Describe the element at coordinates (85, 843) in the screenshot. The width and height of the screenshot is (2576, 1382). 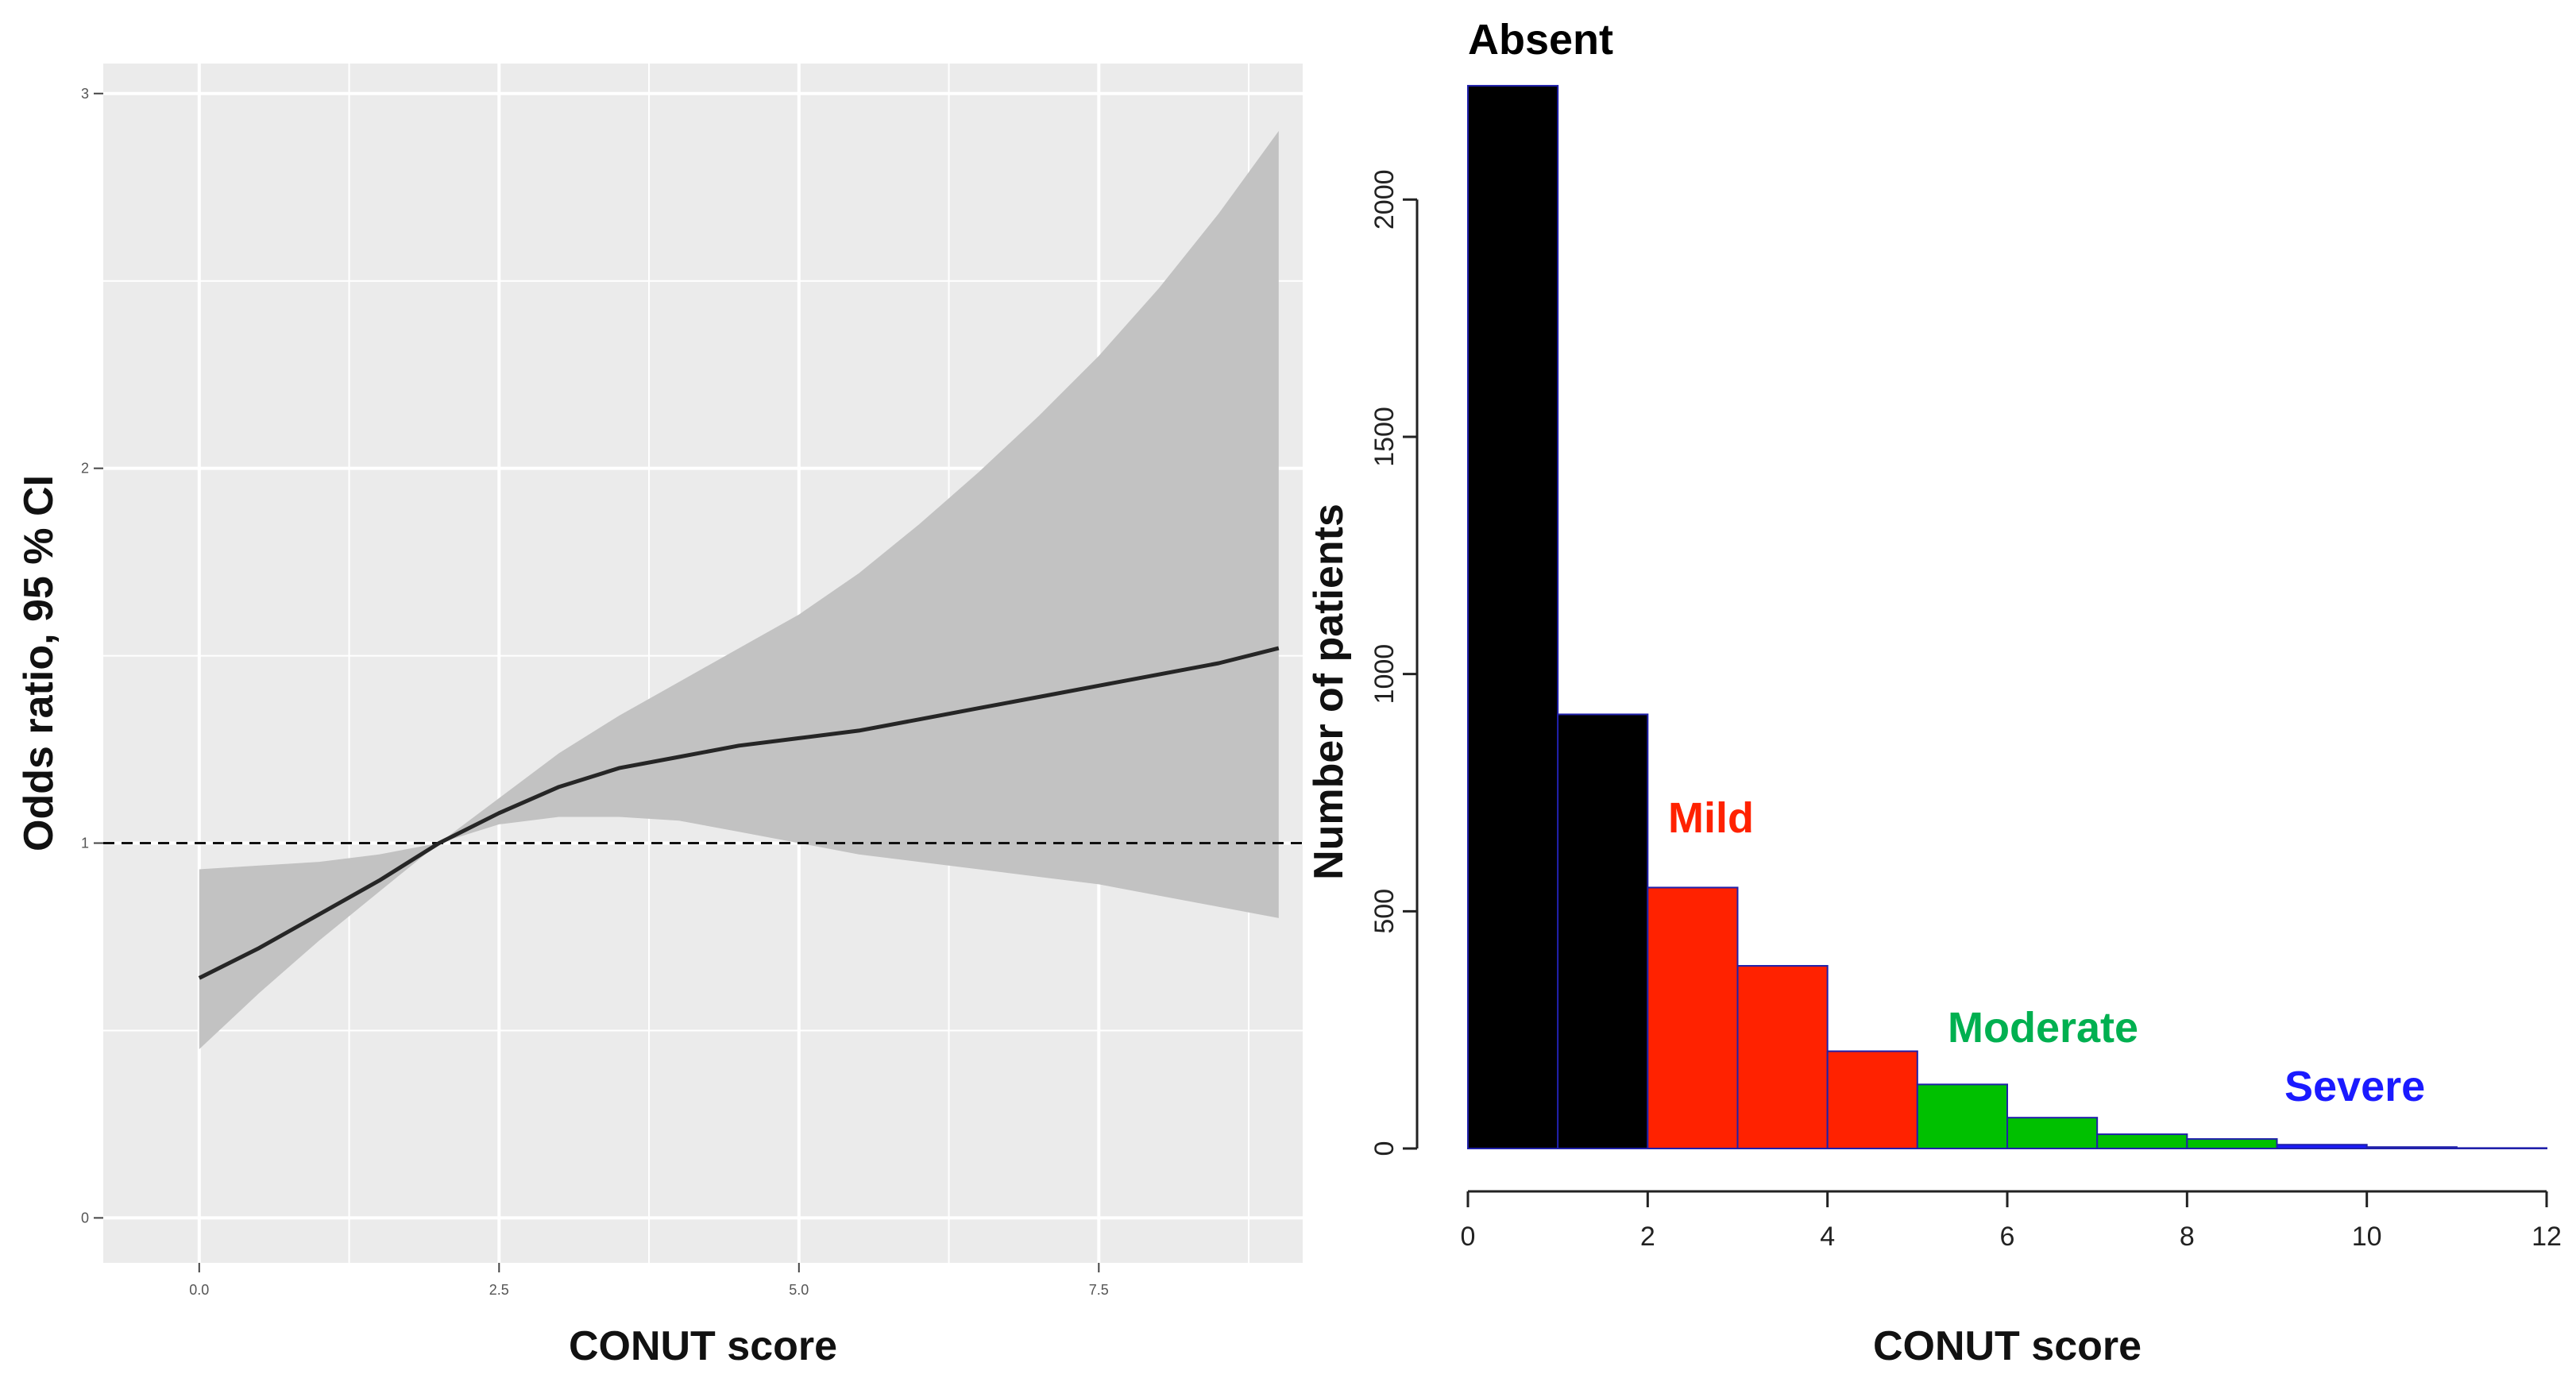
I see `y-tick-label: 1` at that location.